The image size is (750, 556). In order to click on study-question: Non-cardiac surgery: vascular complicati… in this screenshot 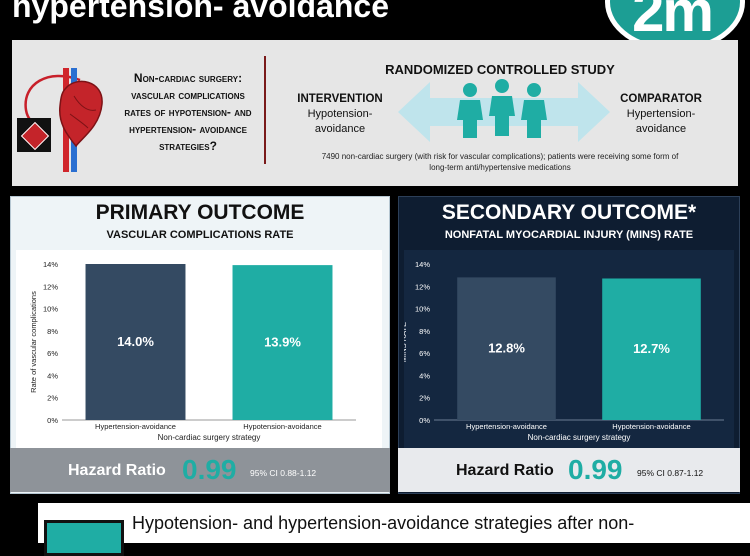, I will do `click(188, 112)`.